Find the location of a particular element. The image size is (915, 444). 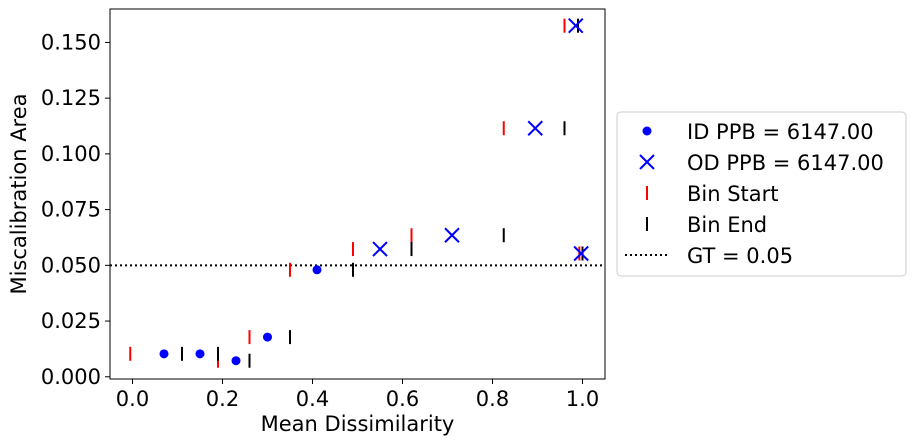

legend-od-marker is located at coordinates (647, 162).